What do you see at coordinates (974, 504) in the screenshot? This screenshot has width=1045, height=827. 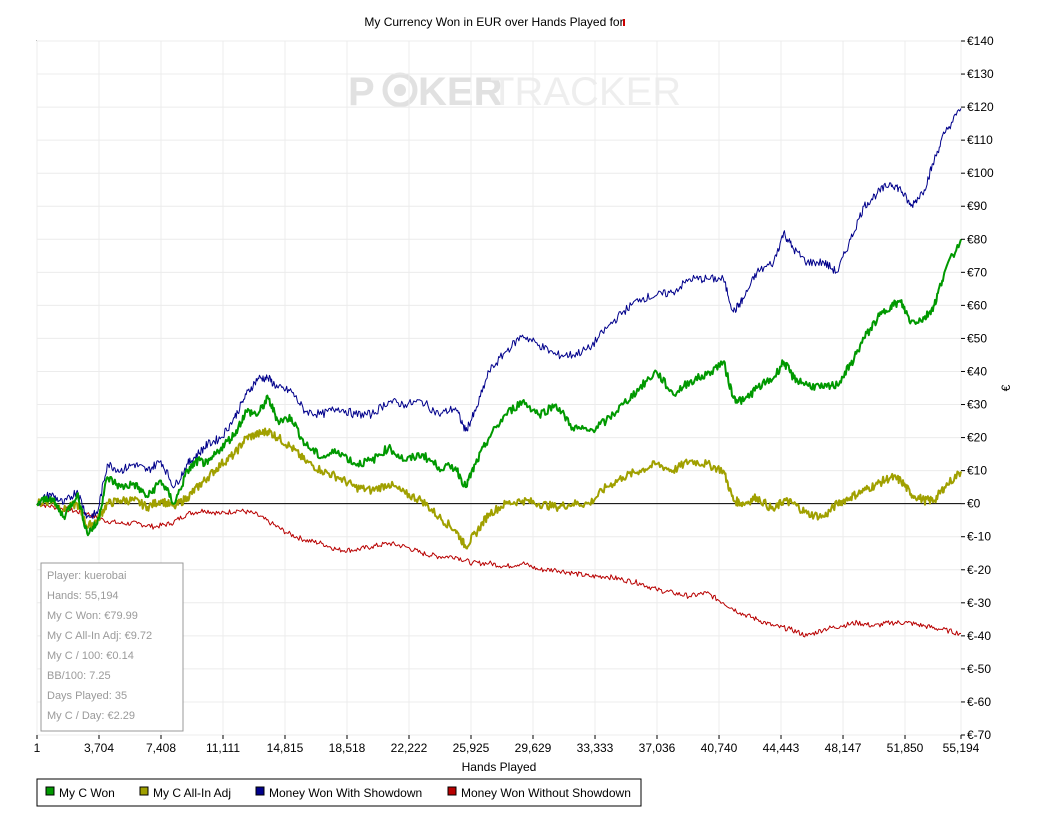 I see `y-tick-label: €0` at bounding box center [974, 504].